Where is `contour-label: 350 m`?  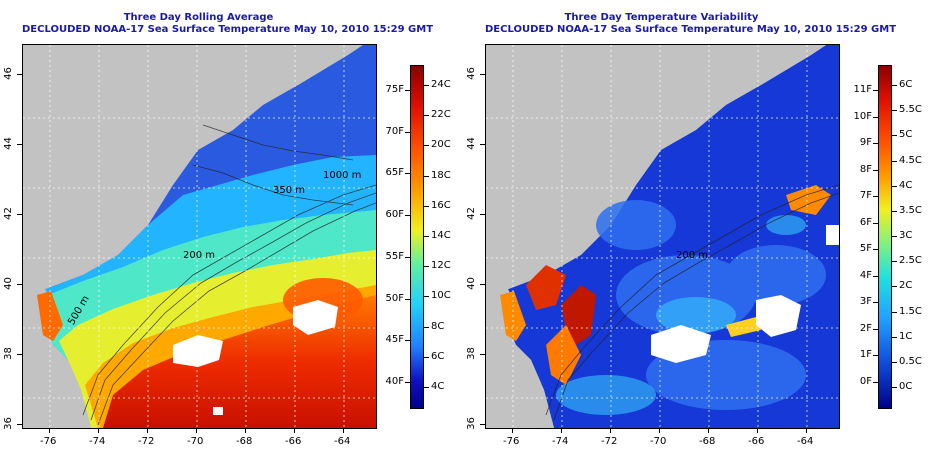 contour-label: 350 m is located at coordinates (289, 190).